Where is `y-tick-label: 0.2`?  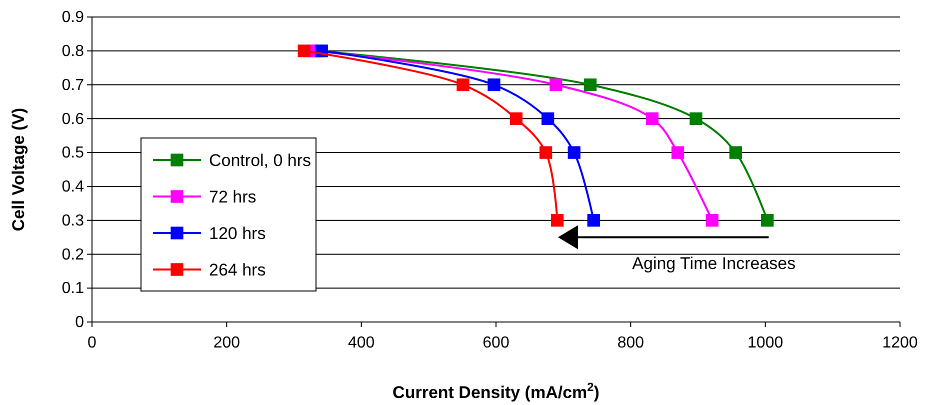
y-tick-label: 0.2 is located at coordinates (73, 255).